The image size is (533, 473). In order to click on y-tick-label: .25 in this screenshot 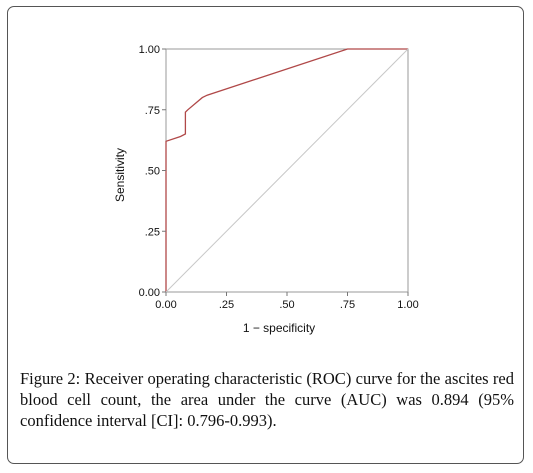, I will do `click(152, 232)`.